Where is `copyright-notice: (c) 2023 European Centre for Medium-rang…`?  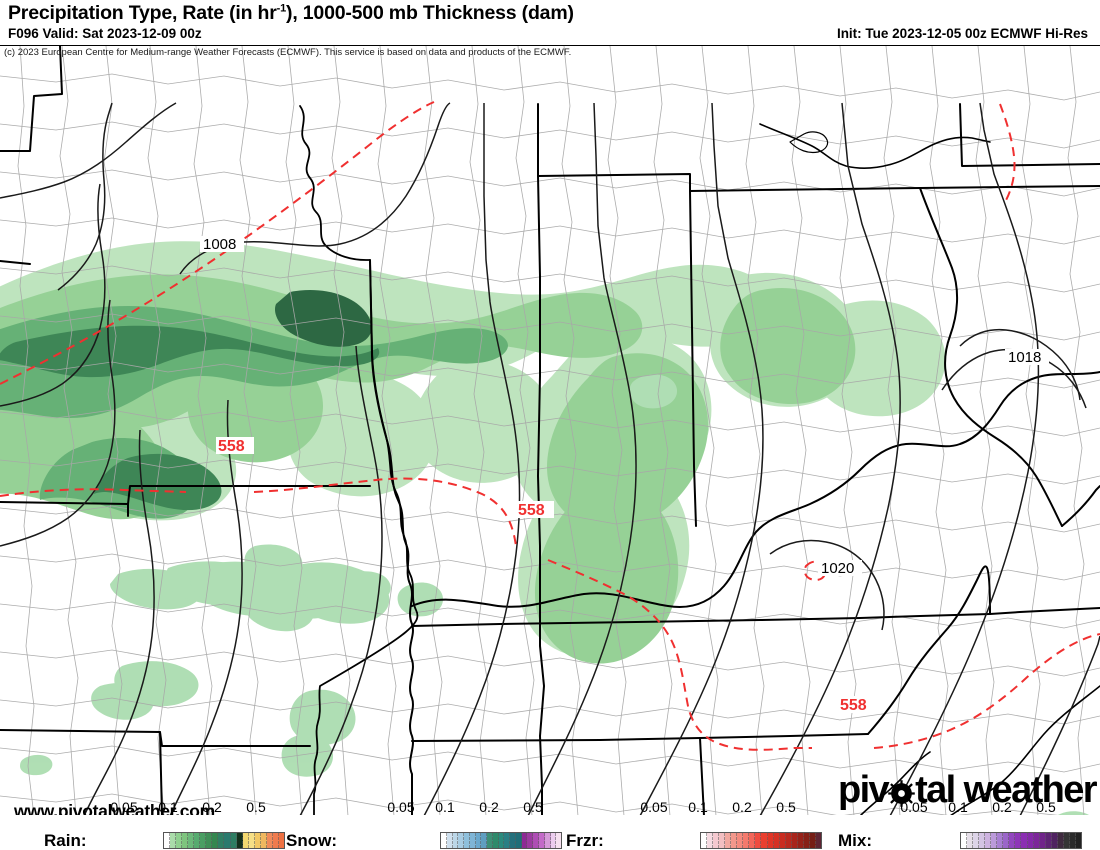 copyright-notice: (c) 2023 European Centre for Medium-rang… is located at coordinates (288, 52).